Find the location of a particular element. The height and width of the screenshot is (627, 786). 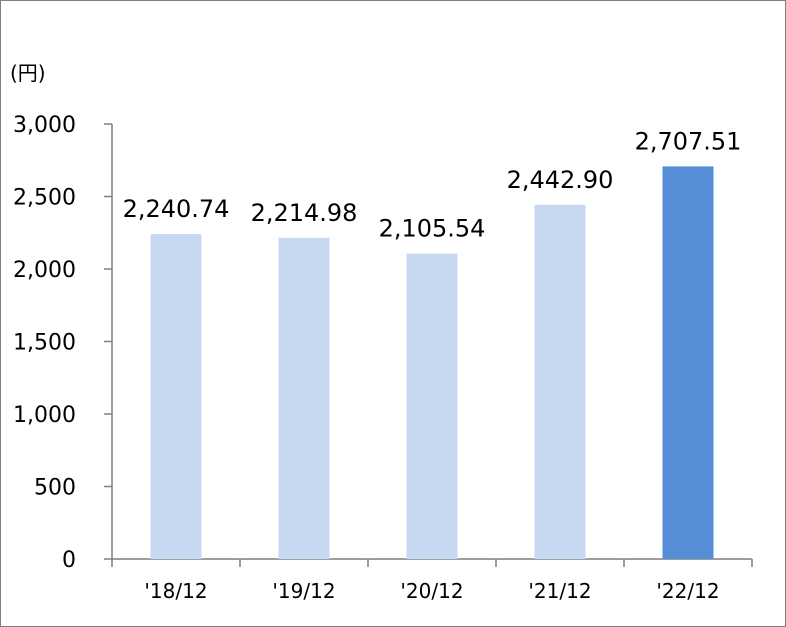

y-tick-label: 2,000 is located at coordinates (44, 270).